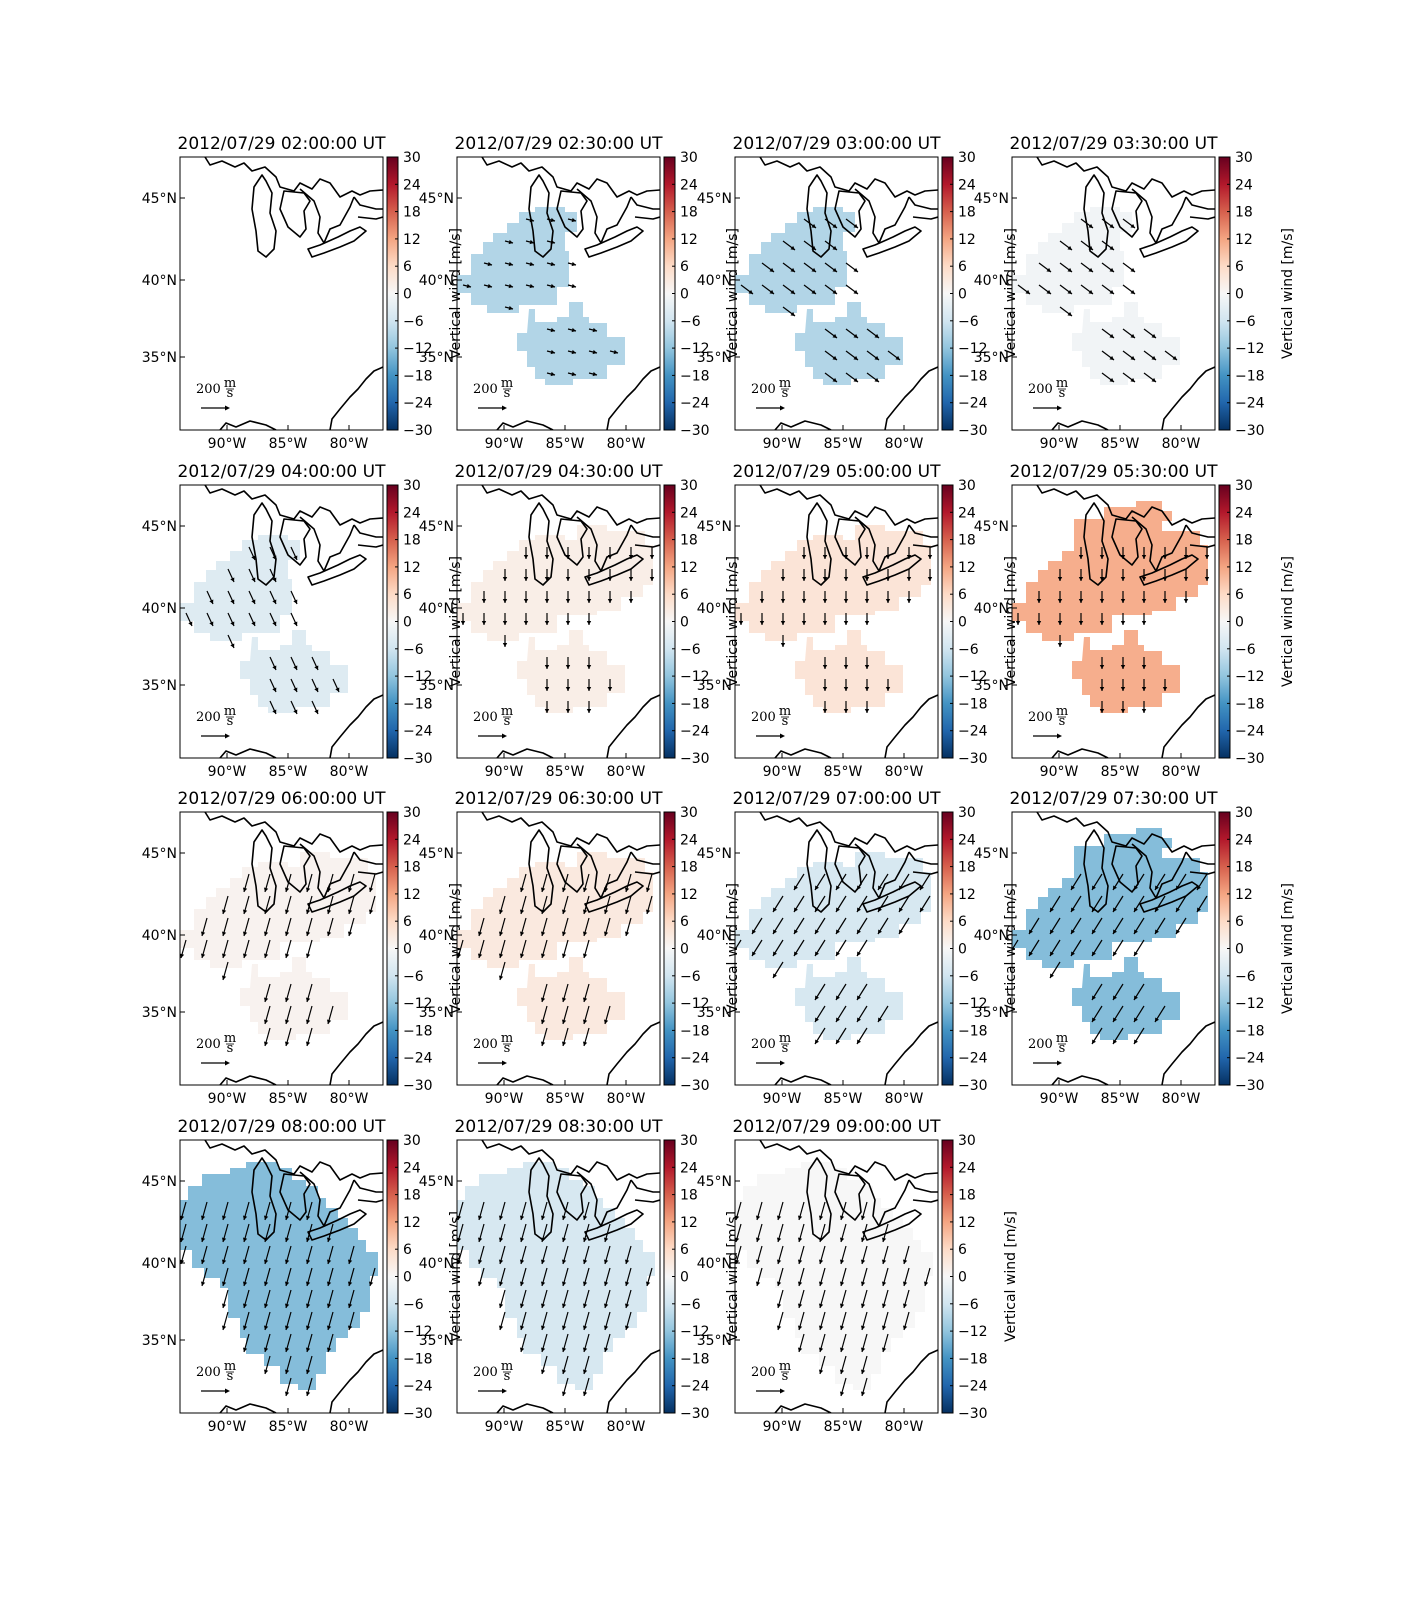  I want to click on colorbar-tick-label: 18, so click(689, 868).